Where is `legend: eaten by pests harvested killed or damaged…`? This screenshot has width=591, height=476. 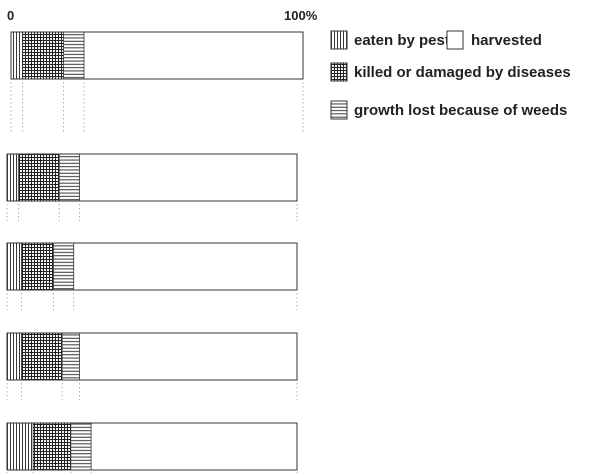 legend: eaten by pests harvested killed or damaged… is located at coordinates (450, 75).